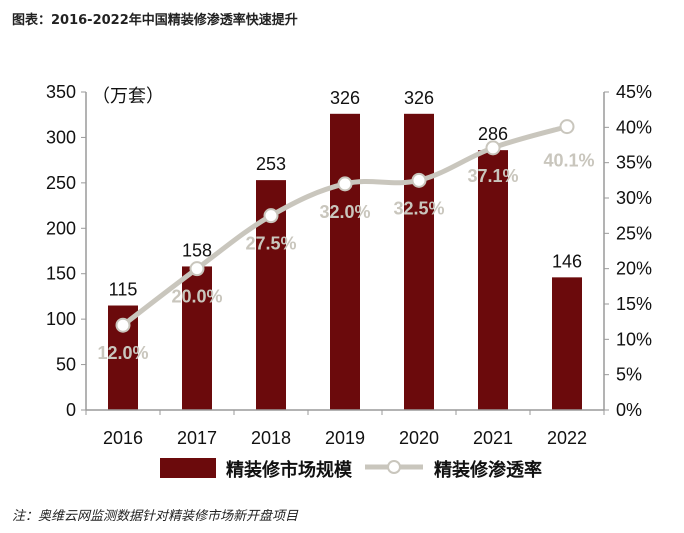  Describe the element at coordinates (419, 180) in the screenshot. I see `rate-point-2020` at that location.